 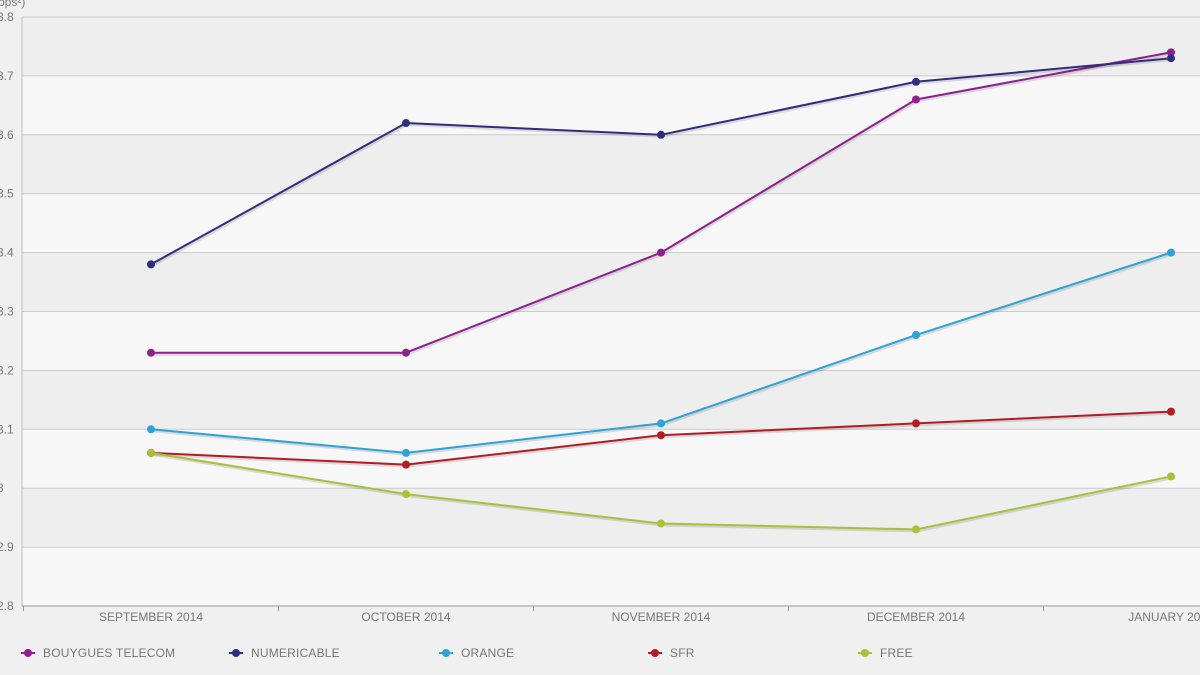 What do you see at coordinates (295, 653) in the screenshot?
I see `legend-label: NUMERICABLE` at bounding box center [295, 653].